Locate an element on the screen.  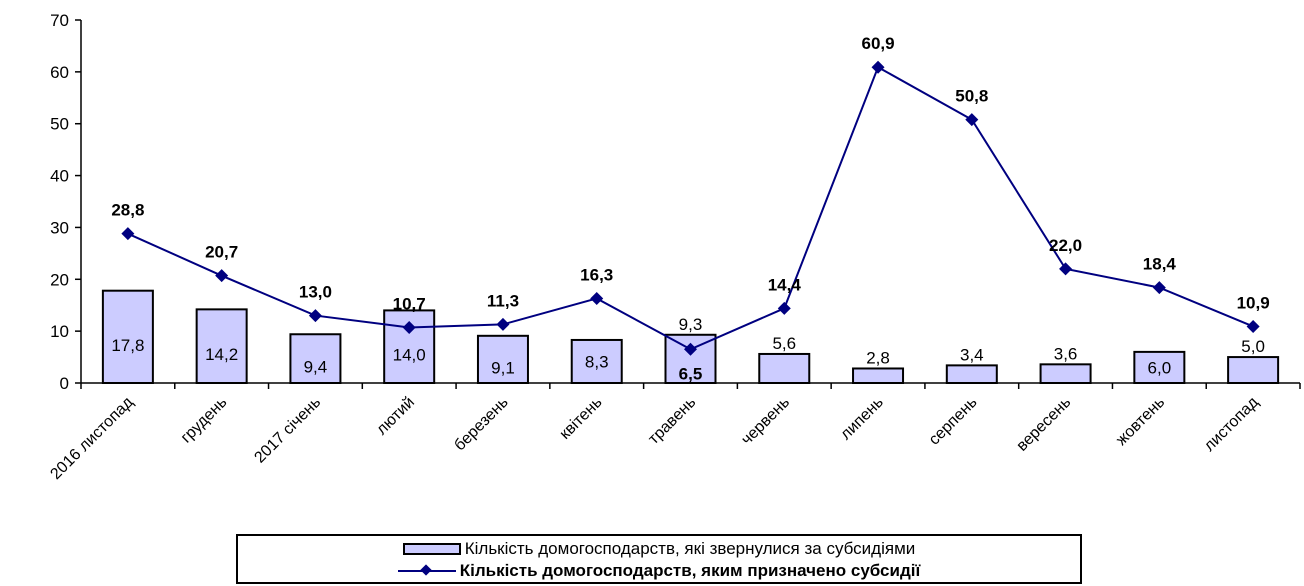
legend-bar-swatch is located at coordinates (431, 549).